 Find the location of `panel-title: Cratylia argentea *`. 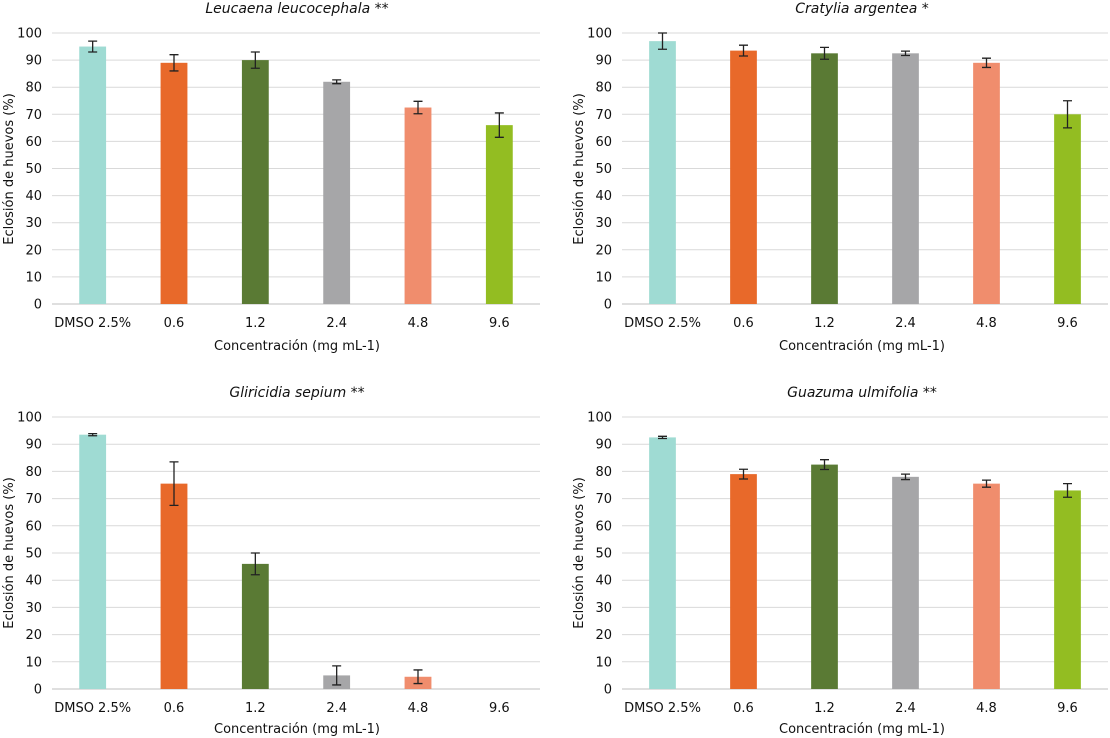

panel-title: Cratylia argentea * is located at coordinates (862, 9).